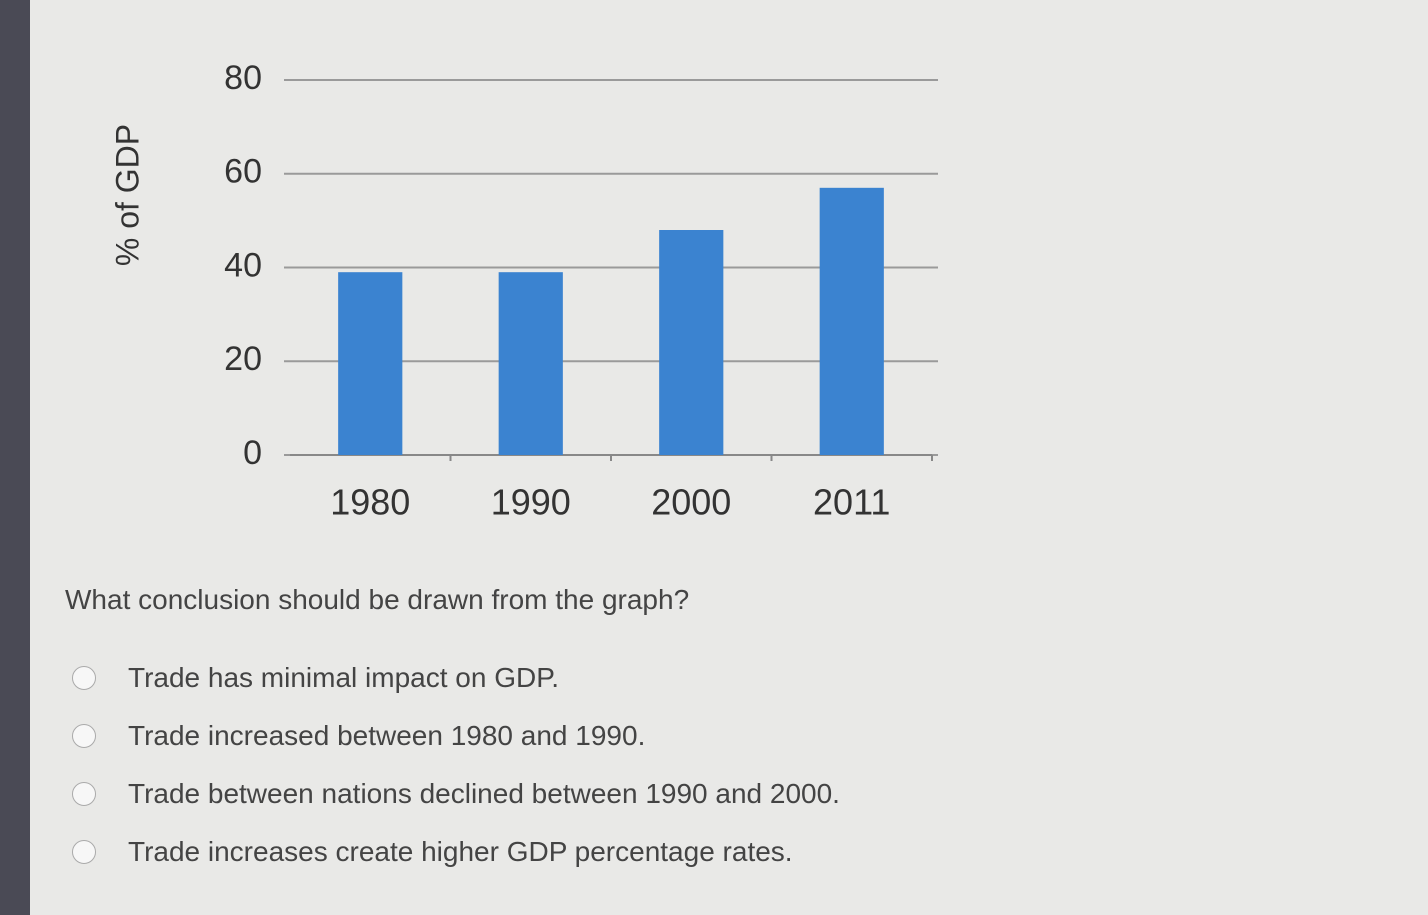 The height and width of the screenshot is (915, 1428). I want to click on y-axis-label: % of GDP, so click(127, 195).